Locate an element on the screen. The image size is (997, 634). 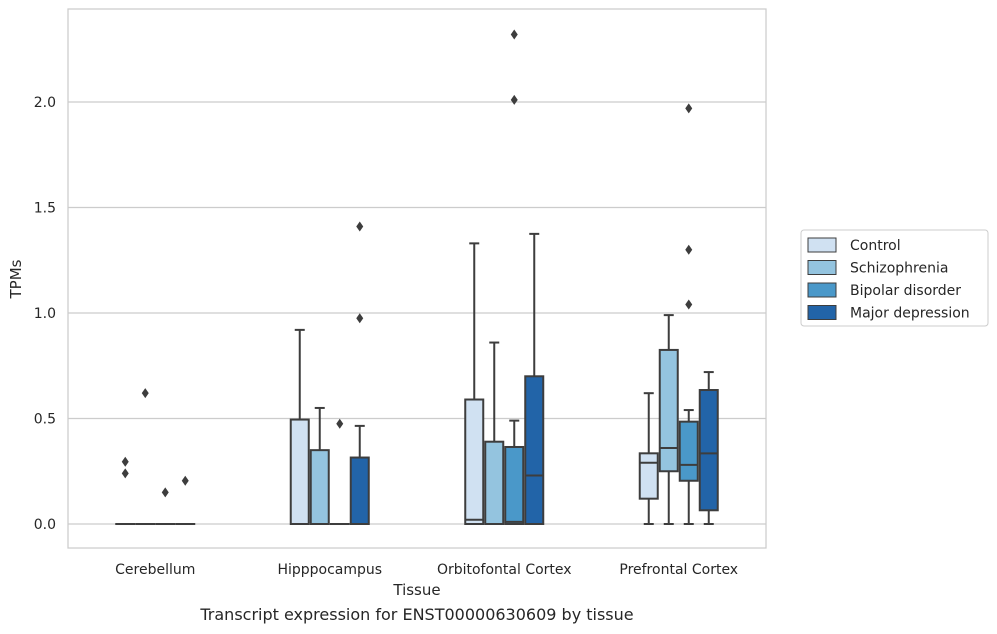
legend-frame is located at coordinates (894, 278).